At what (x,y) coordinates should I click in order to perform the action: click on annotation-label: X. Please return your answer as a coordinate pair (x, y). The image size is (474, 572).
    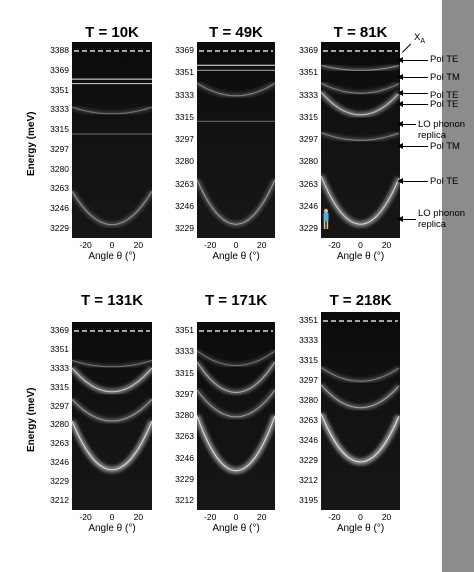
    Looking at the image, I should click on (417, 37).